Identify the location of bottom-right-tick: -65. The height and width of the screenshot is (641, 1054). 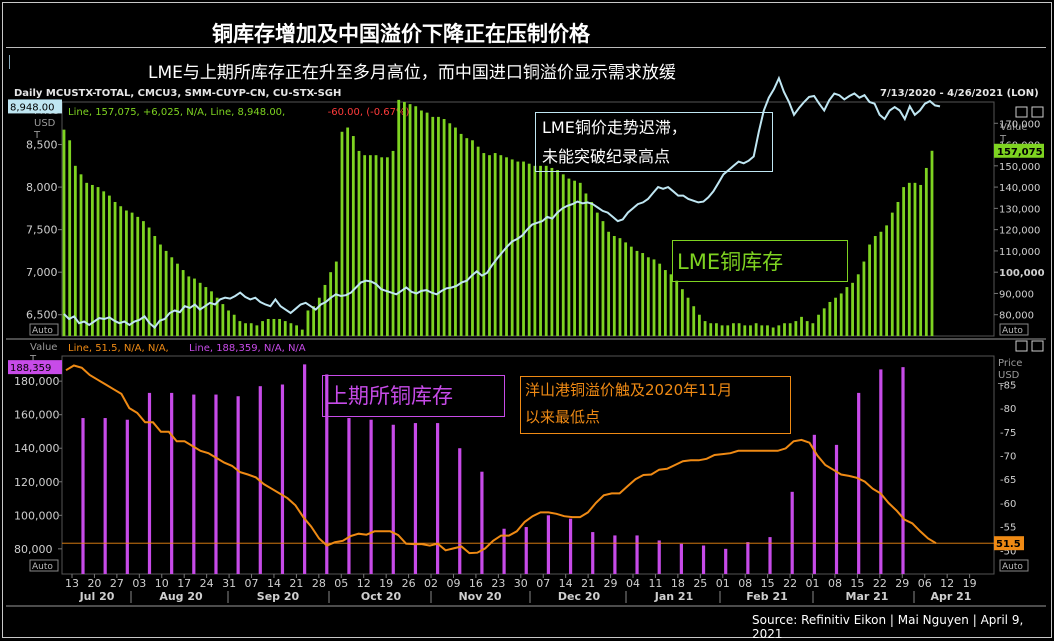
(1008, 480).